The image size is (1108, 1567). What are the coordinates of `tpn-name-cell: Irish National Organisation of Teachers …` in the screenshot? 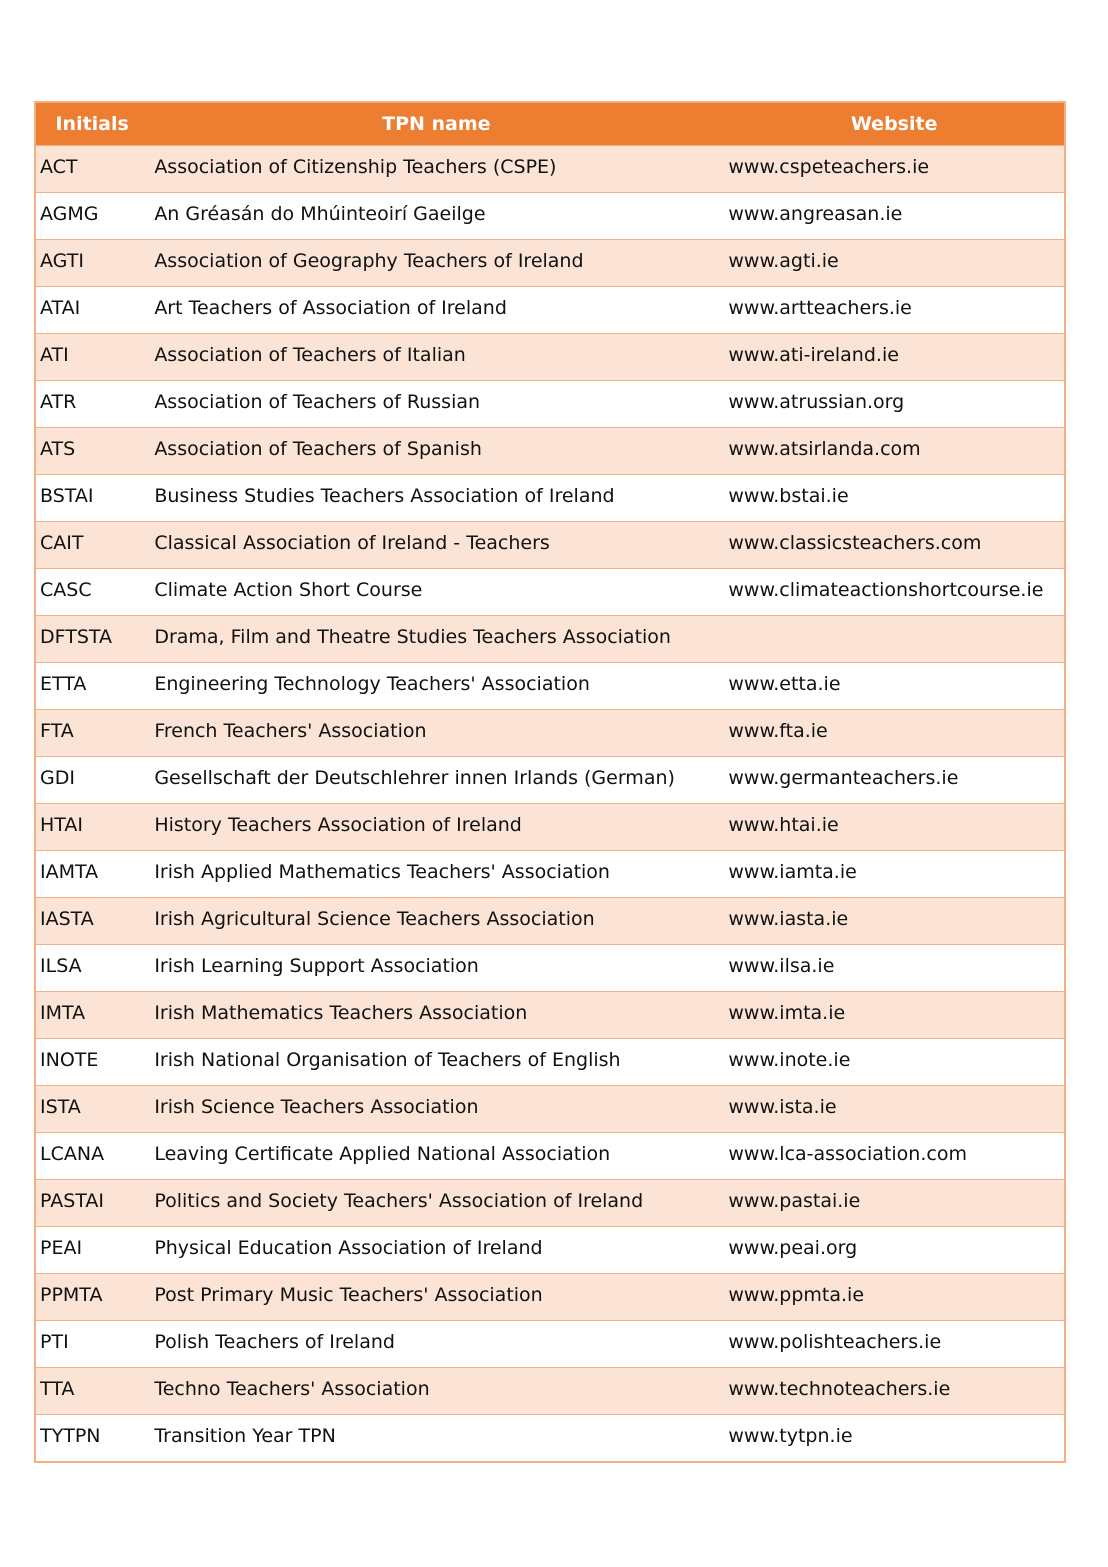 It's located at (436, 1062).